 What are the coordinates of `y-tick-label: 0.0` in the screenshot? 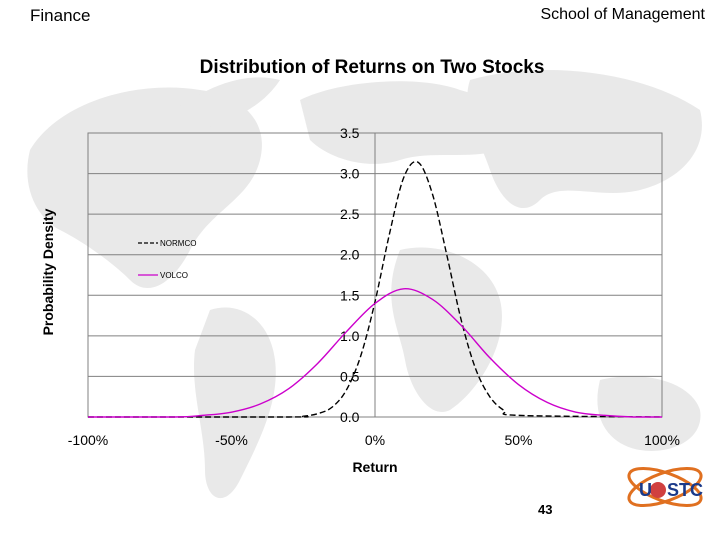 It's located at (350, 417).